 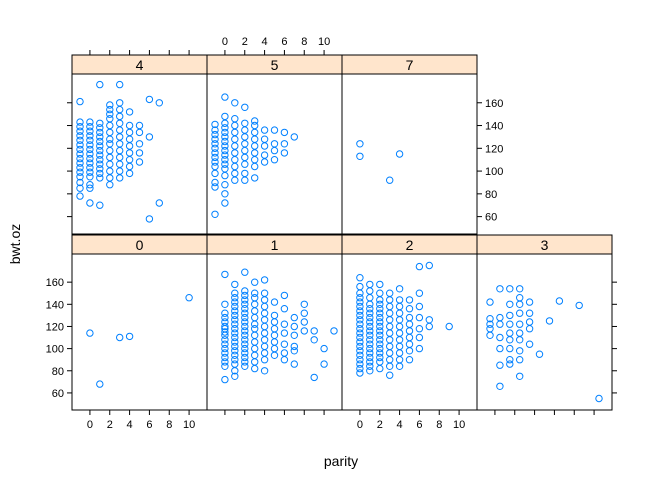 What do you see at coordinates (15, 244) in the screenshot?
I see `y-axis-label: bwt.oz` at bounding box center [15, 244].